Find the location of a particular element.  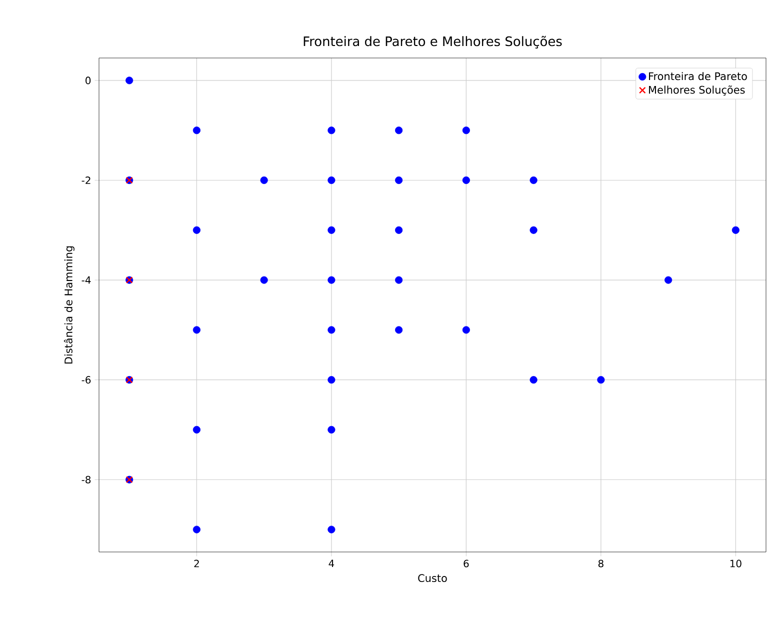

x-tick-label: 10 is located at coordinates (736, 564).